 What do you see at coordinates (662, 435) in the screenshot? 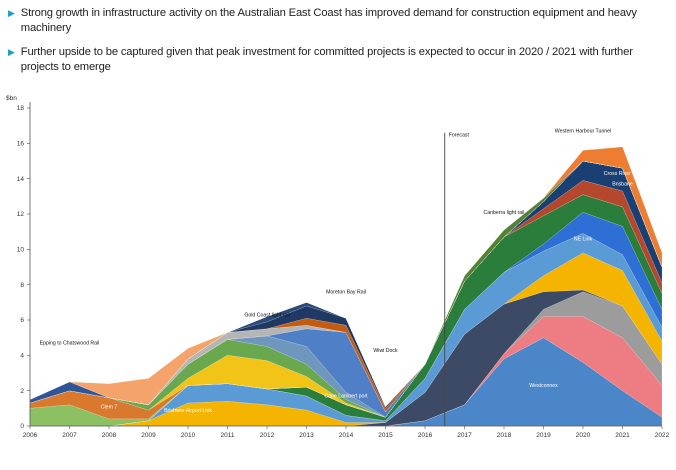
I see `x-tick-label: 2022` at bounding box center [662, 435].